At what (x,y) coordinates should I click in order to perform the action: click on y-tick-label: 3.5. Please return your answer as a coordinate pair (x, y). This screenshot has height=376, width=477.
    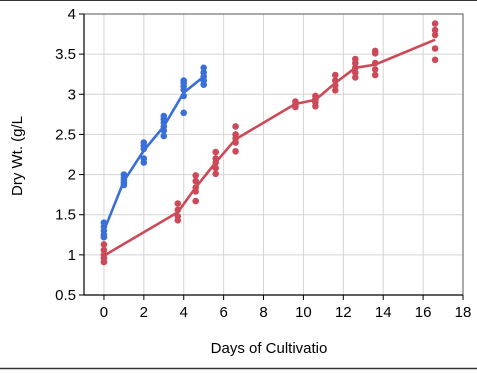
    Looking at the image, I should click on (65, 54).